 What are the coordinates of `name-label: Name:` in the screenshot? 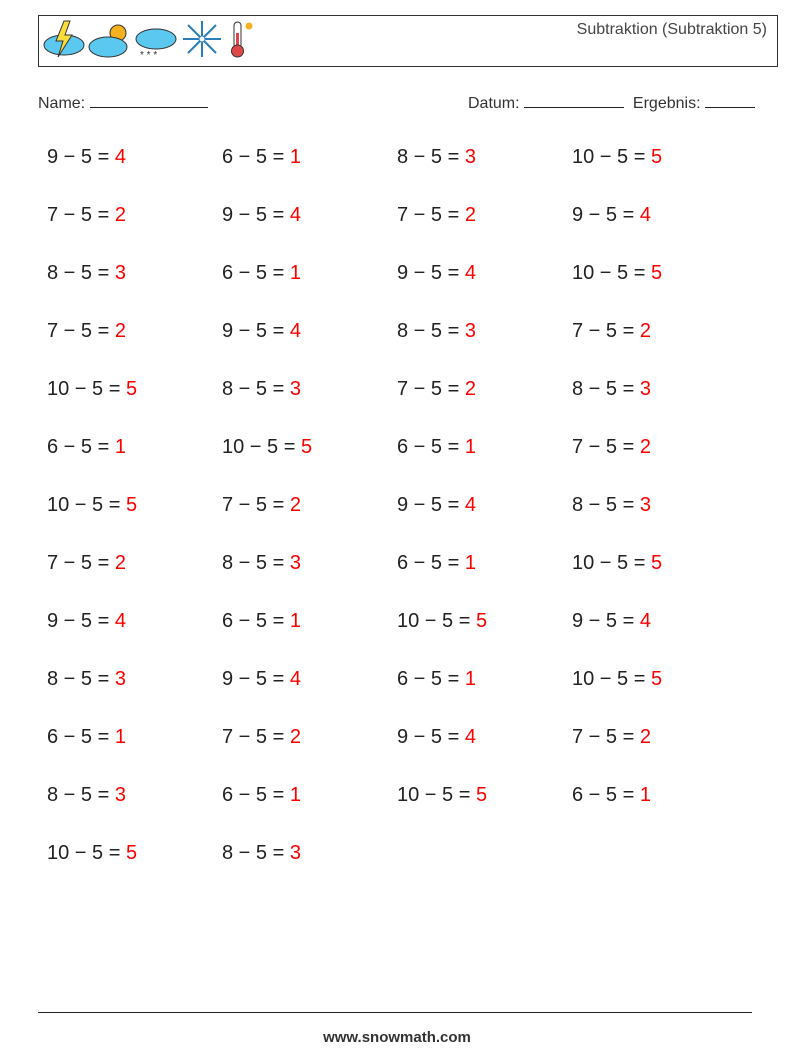 It's located at (62, 103).